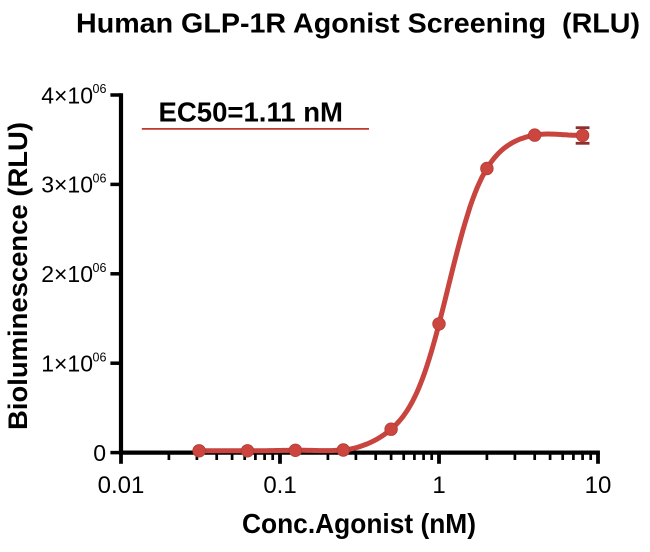 This screenshot has width=650, height=552. Describe the element at coordinates (67, 274) in the screenshot. I see `svg-text: 2×10` at that location.